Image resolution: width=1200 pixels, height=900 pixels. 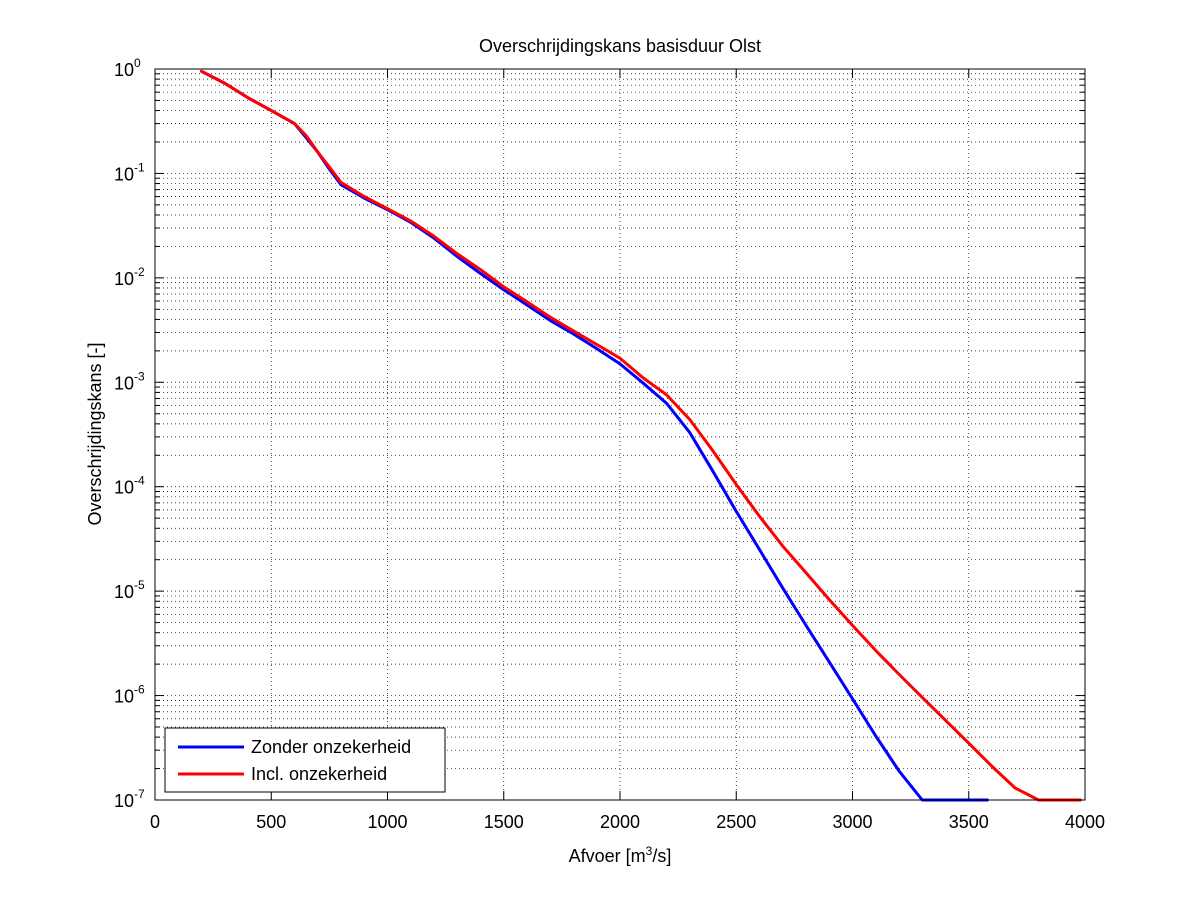 I want to click on legend-box, so click(x=305, y=760).